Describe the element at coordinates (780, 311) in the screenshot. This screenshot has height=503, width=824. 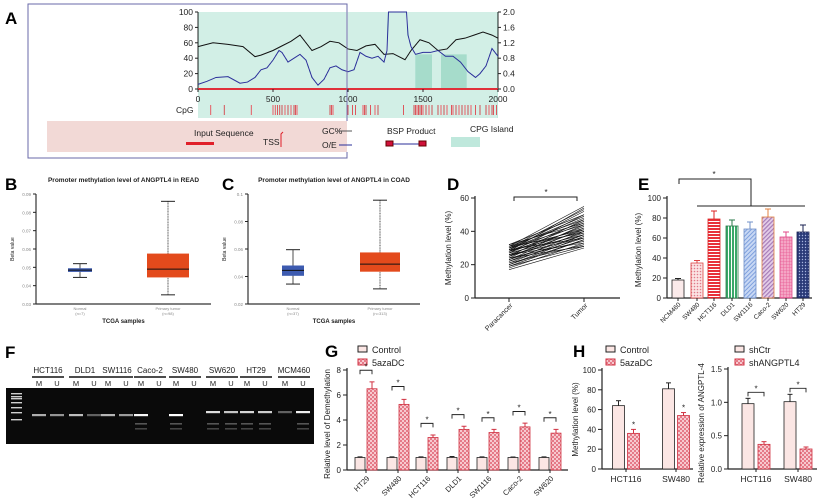
I see `x-tick-label: SW620` at that location.